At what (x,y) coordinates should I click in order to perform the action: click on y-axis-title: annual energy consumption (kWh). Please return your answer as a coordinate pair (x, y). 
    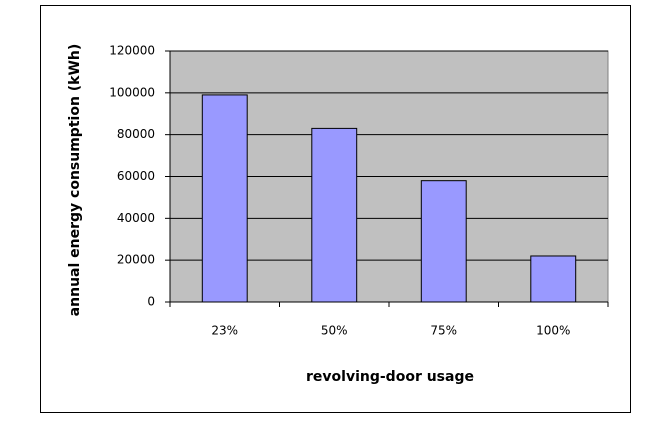
    Looking at the image, I should click on (75, 180).